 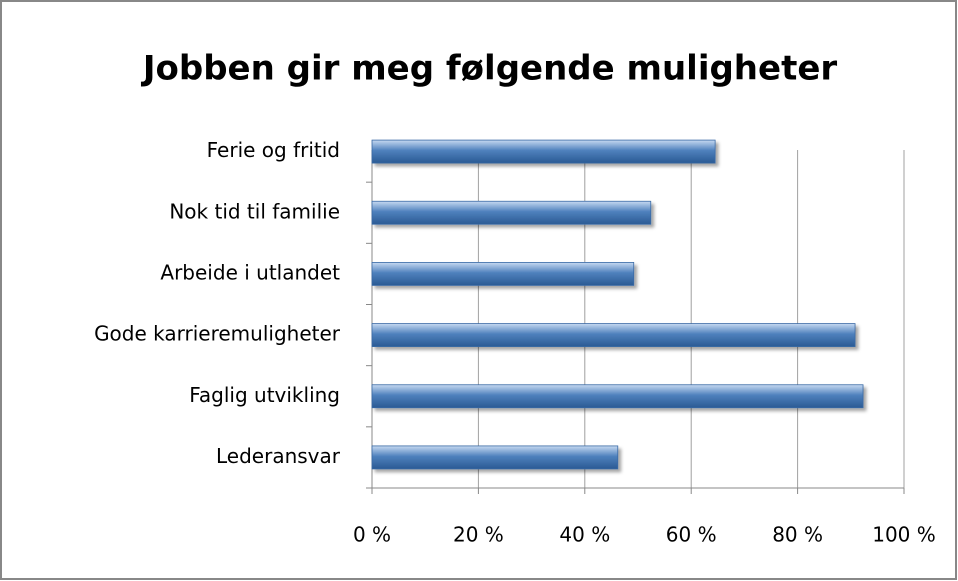 I want to click on x-tick-label: 40 %, so click(x=584, y=535).